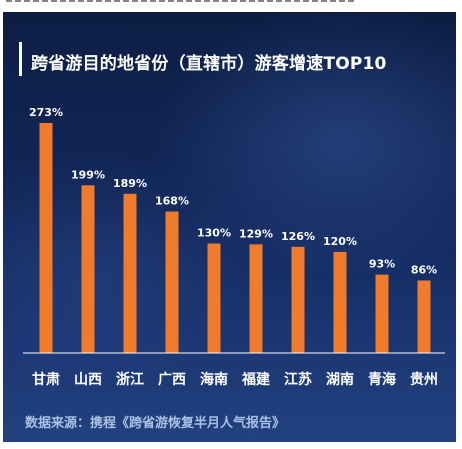  Describe the element at coordinates (424, 316) in the screenshot. I see `bar-贵州` at that location.